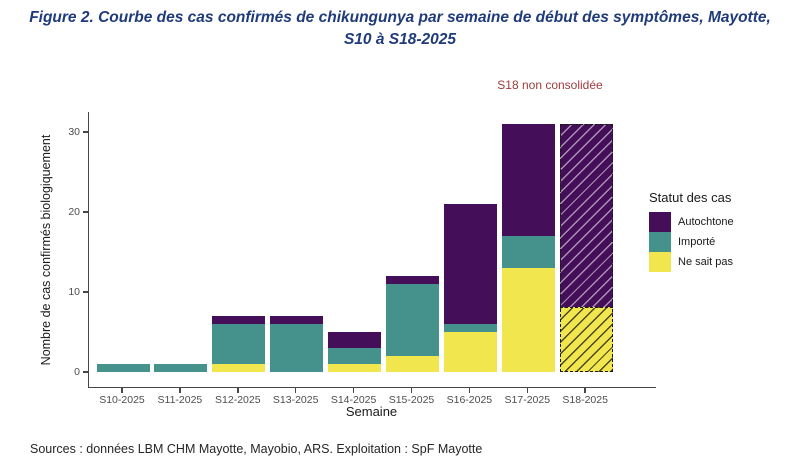 Image resolution: width=800 pixels, height=469 pixels. Describe the element at coordinates (528, 180) in the screenshot. I see `bar-segment-autochtone-S17-2025` at that location.